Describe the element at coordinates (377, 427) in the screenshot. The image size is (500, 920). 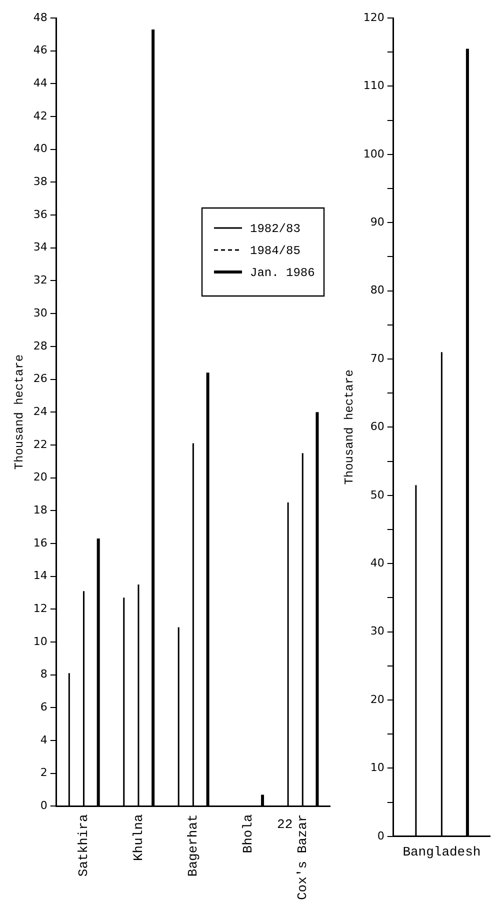
I see `y-tick-label: 60` at that location.